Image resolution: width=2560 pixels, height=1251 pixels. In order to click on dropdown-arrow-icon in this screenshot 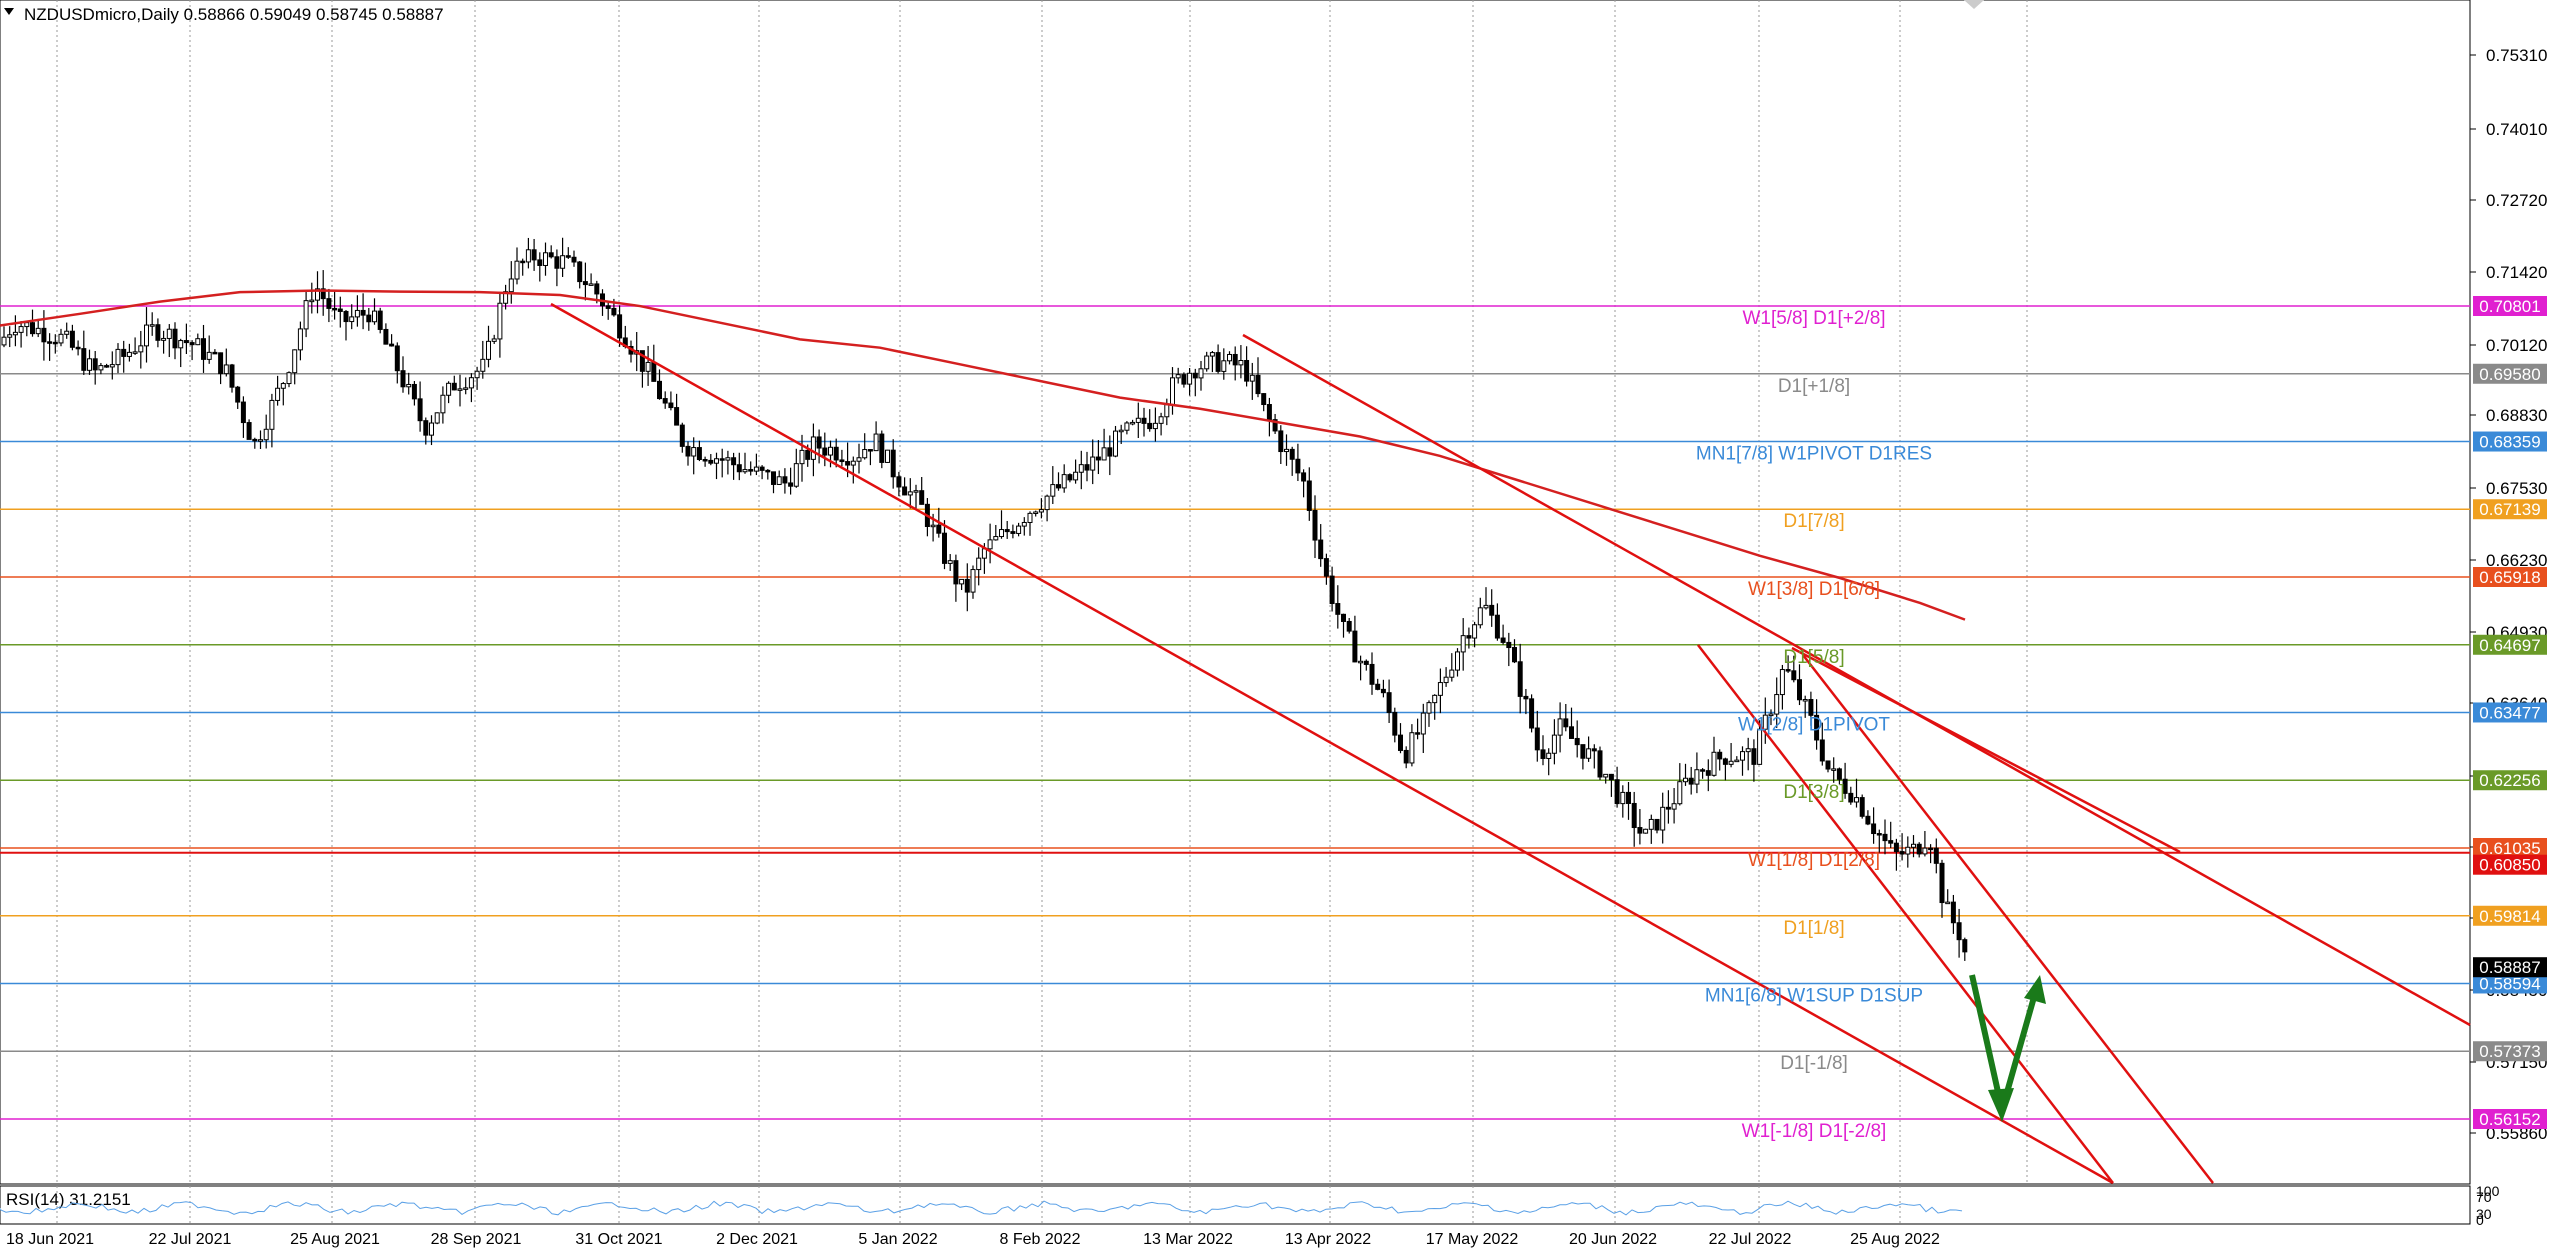, I will do `click(9, 11)`.